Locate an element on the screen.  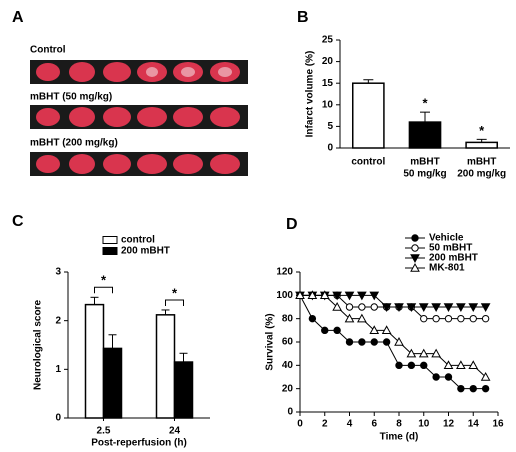
x-tick-label: 24 is located at coordinates (175, 431).